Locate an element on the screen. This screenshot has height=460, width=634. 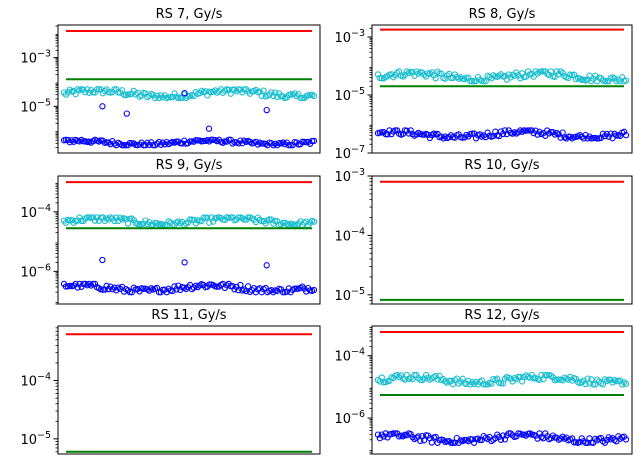
subplot-title: RS 10, Gy/s is located at coordinates (501, 165).